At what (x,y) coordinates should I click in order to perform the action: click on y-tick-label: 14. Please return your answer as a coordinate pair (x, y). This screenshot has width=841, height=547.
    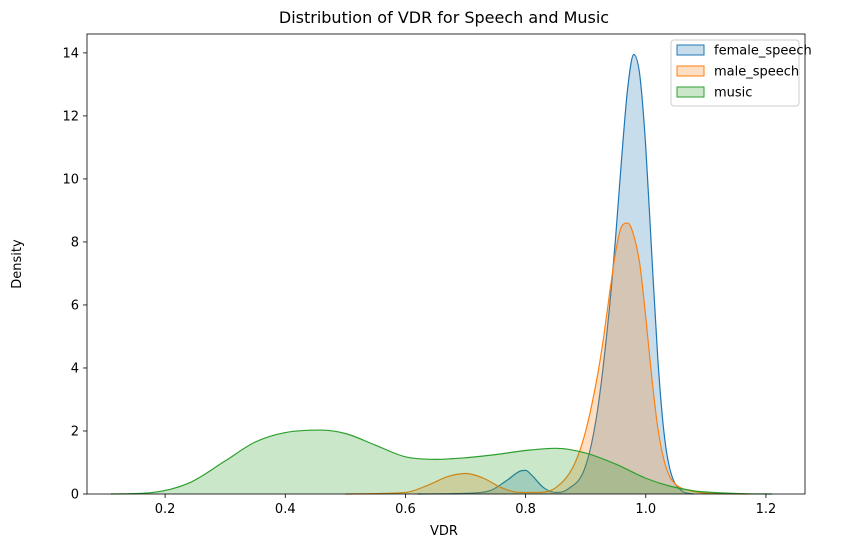
    Looking at the image, I should click on (70, 53).